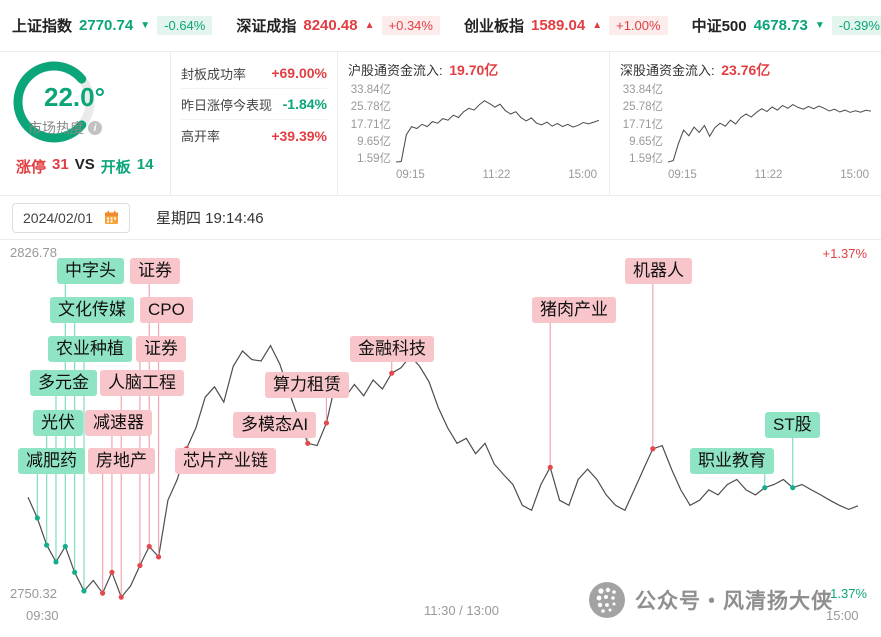 The image size is (881, 637). What do you see at coordinates (792, 425) in the screenshot?
I see `sector-tag: ST股` at bounding box center [792, 425].